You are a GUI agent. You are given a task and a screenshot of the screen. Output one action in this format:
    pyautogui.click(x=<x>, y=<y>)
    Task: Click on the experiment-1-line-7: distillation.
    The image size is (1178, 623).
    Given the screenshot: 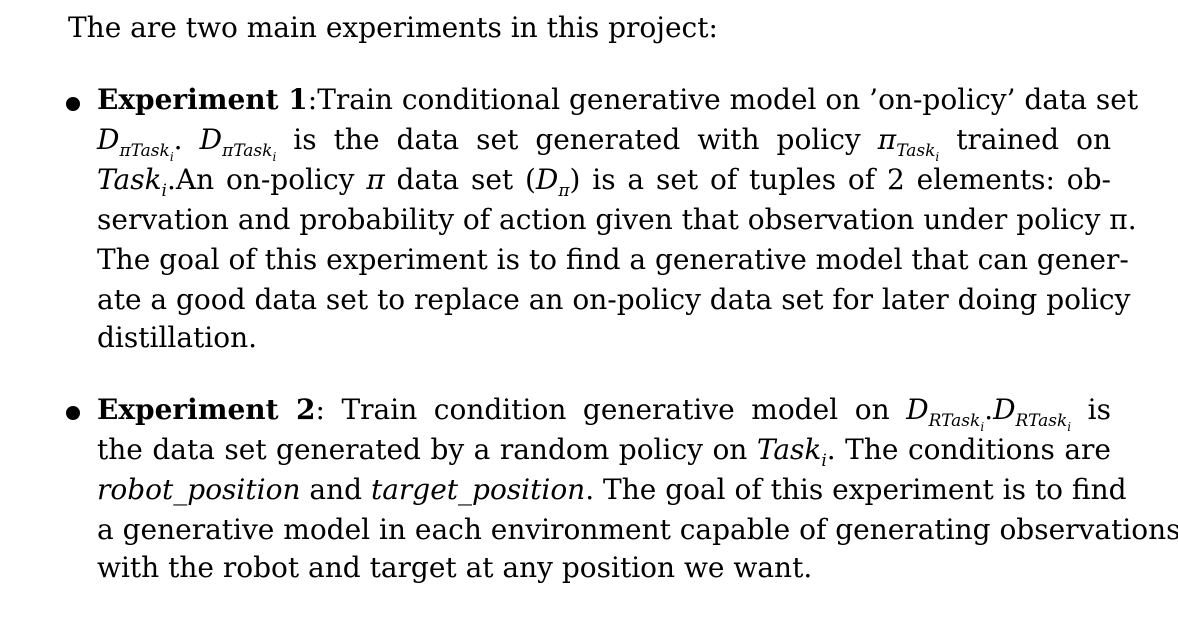 What is the action you would take?
    pyautogui.click(x=177, y=337)
    